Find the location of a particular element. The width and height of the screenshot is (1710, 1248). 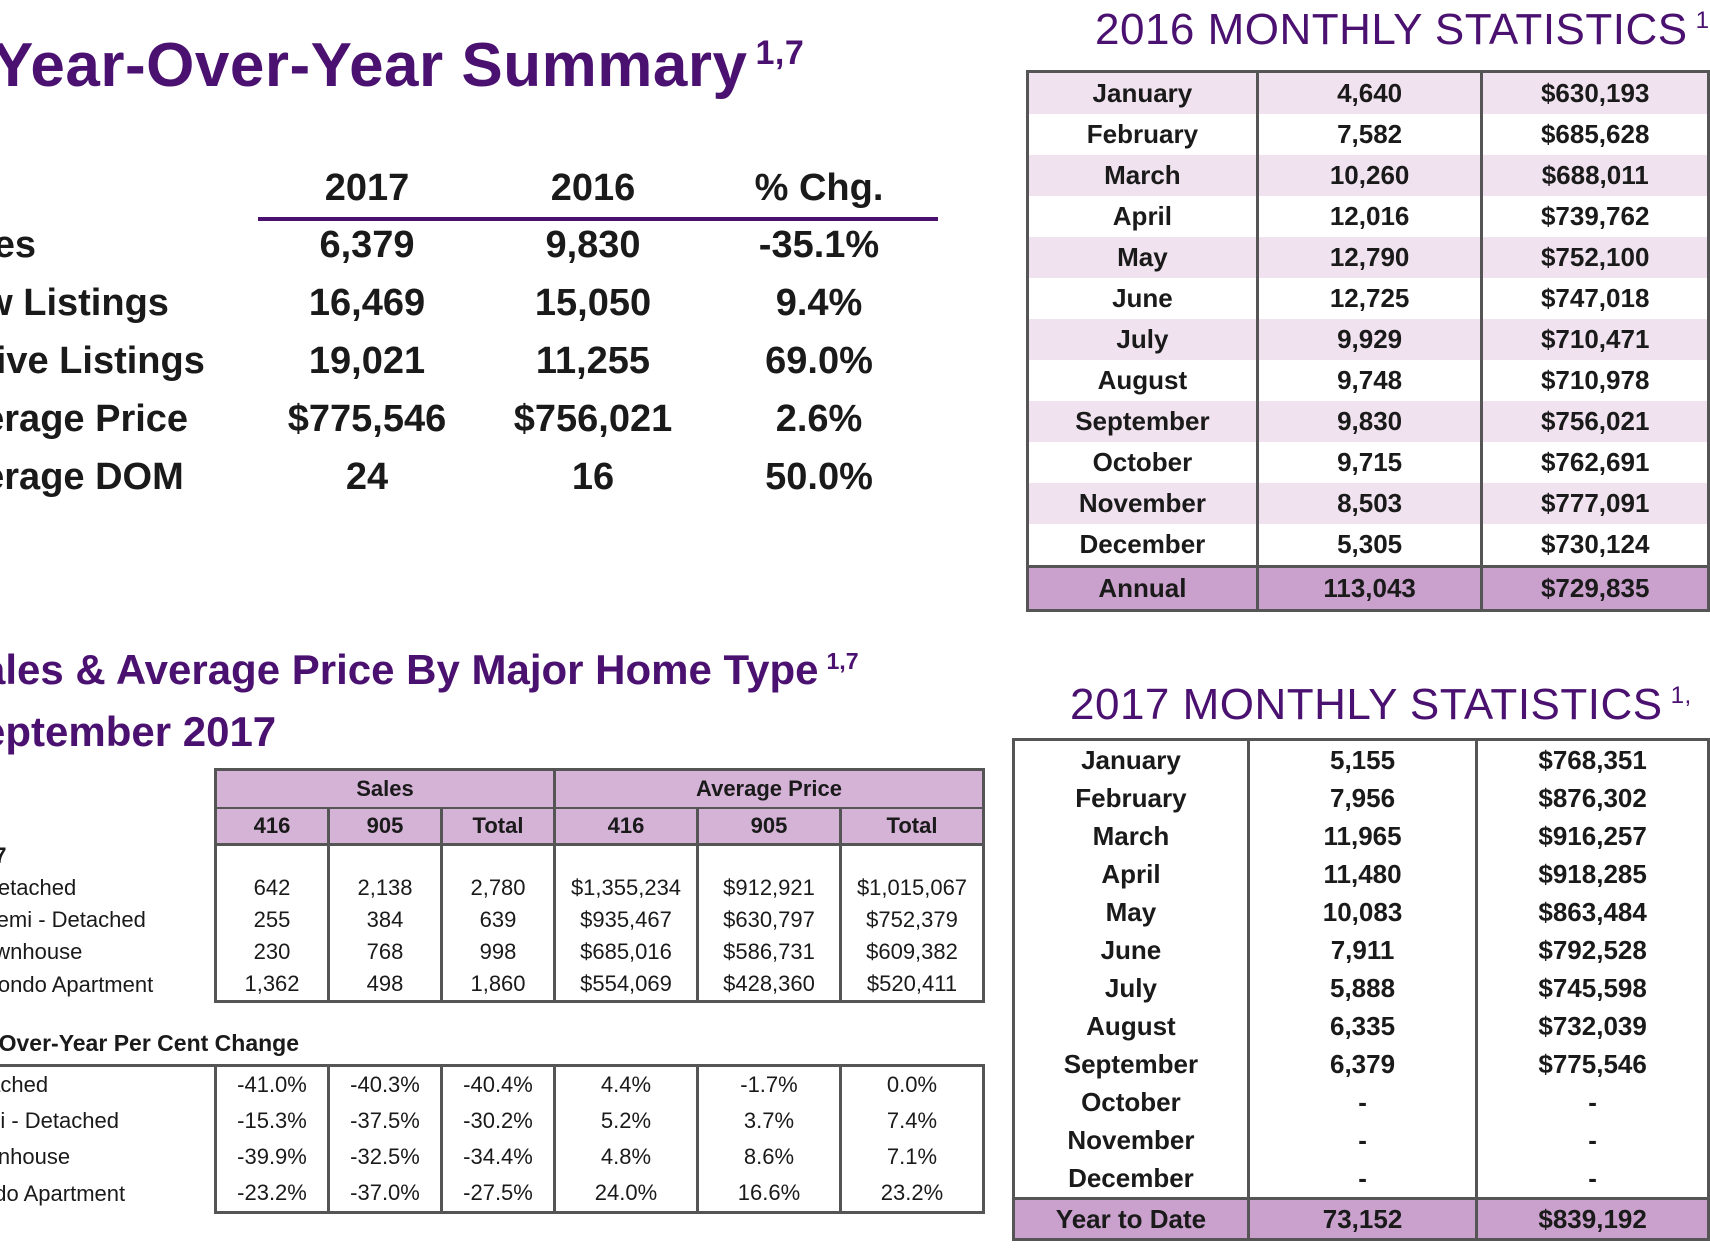

year-label: 17 is located at coordinates (3, 855).